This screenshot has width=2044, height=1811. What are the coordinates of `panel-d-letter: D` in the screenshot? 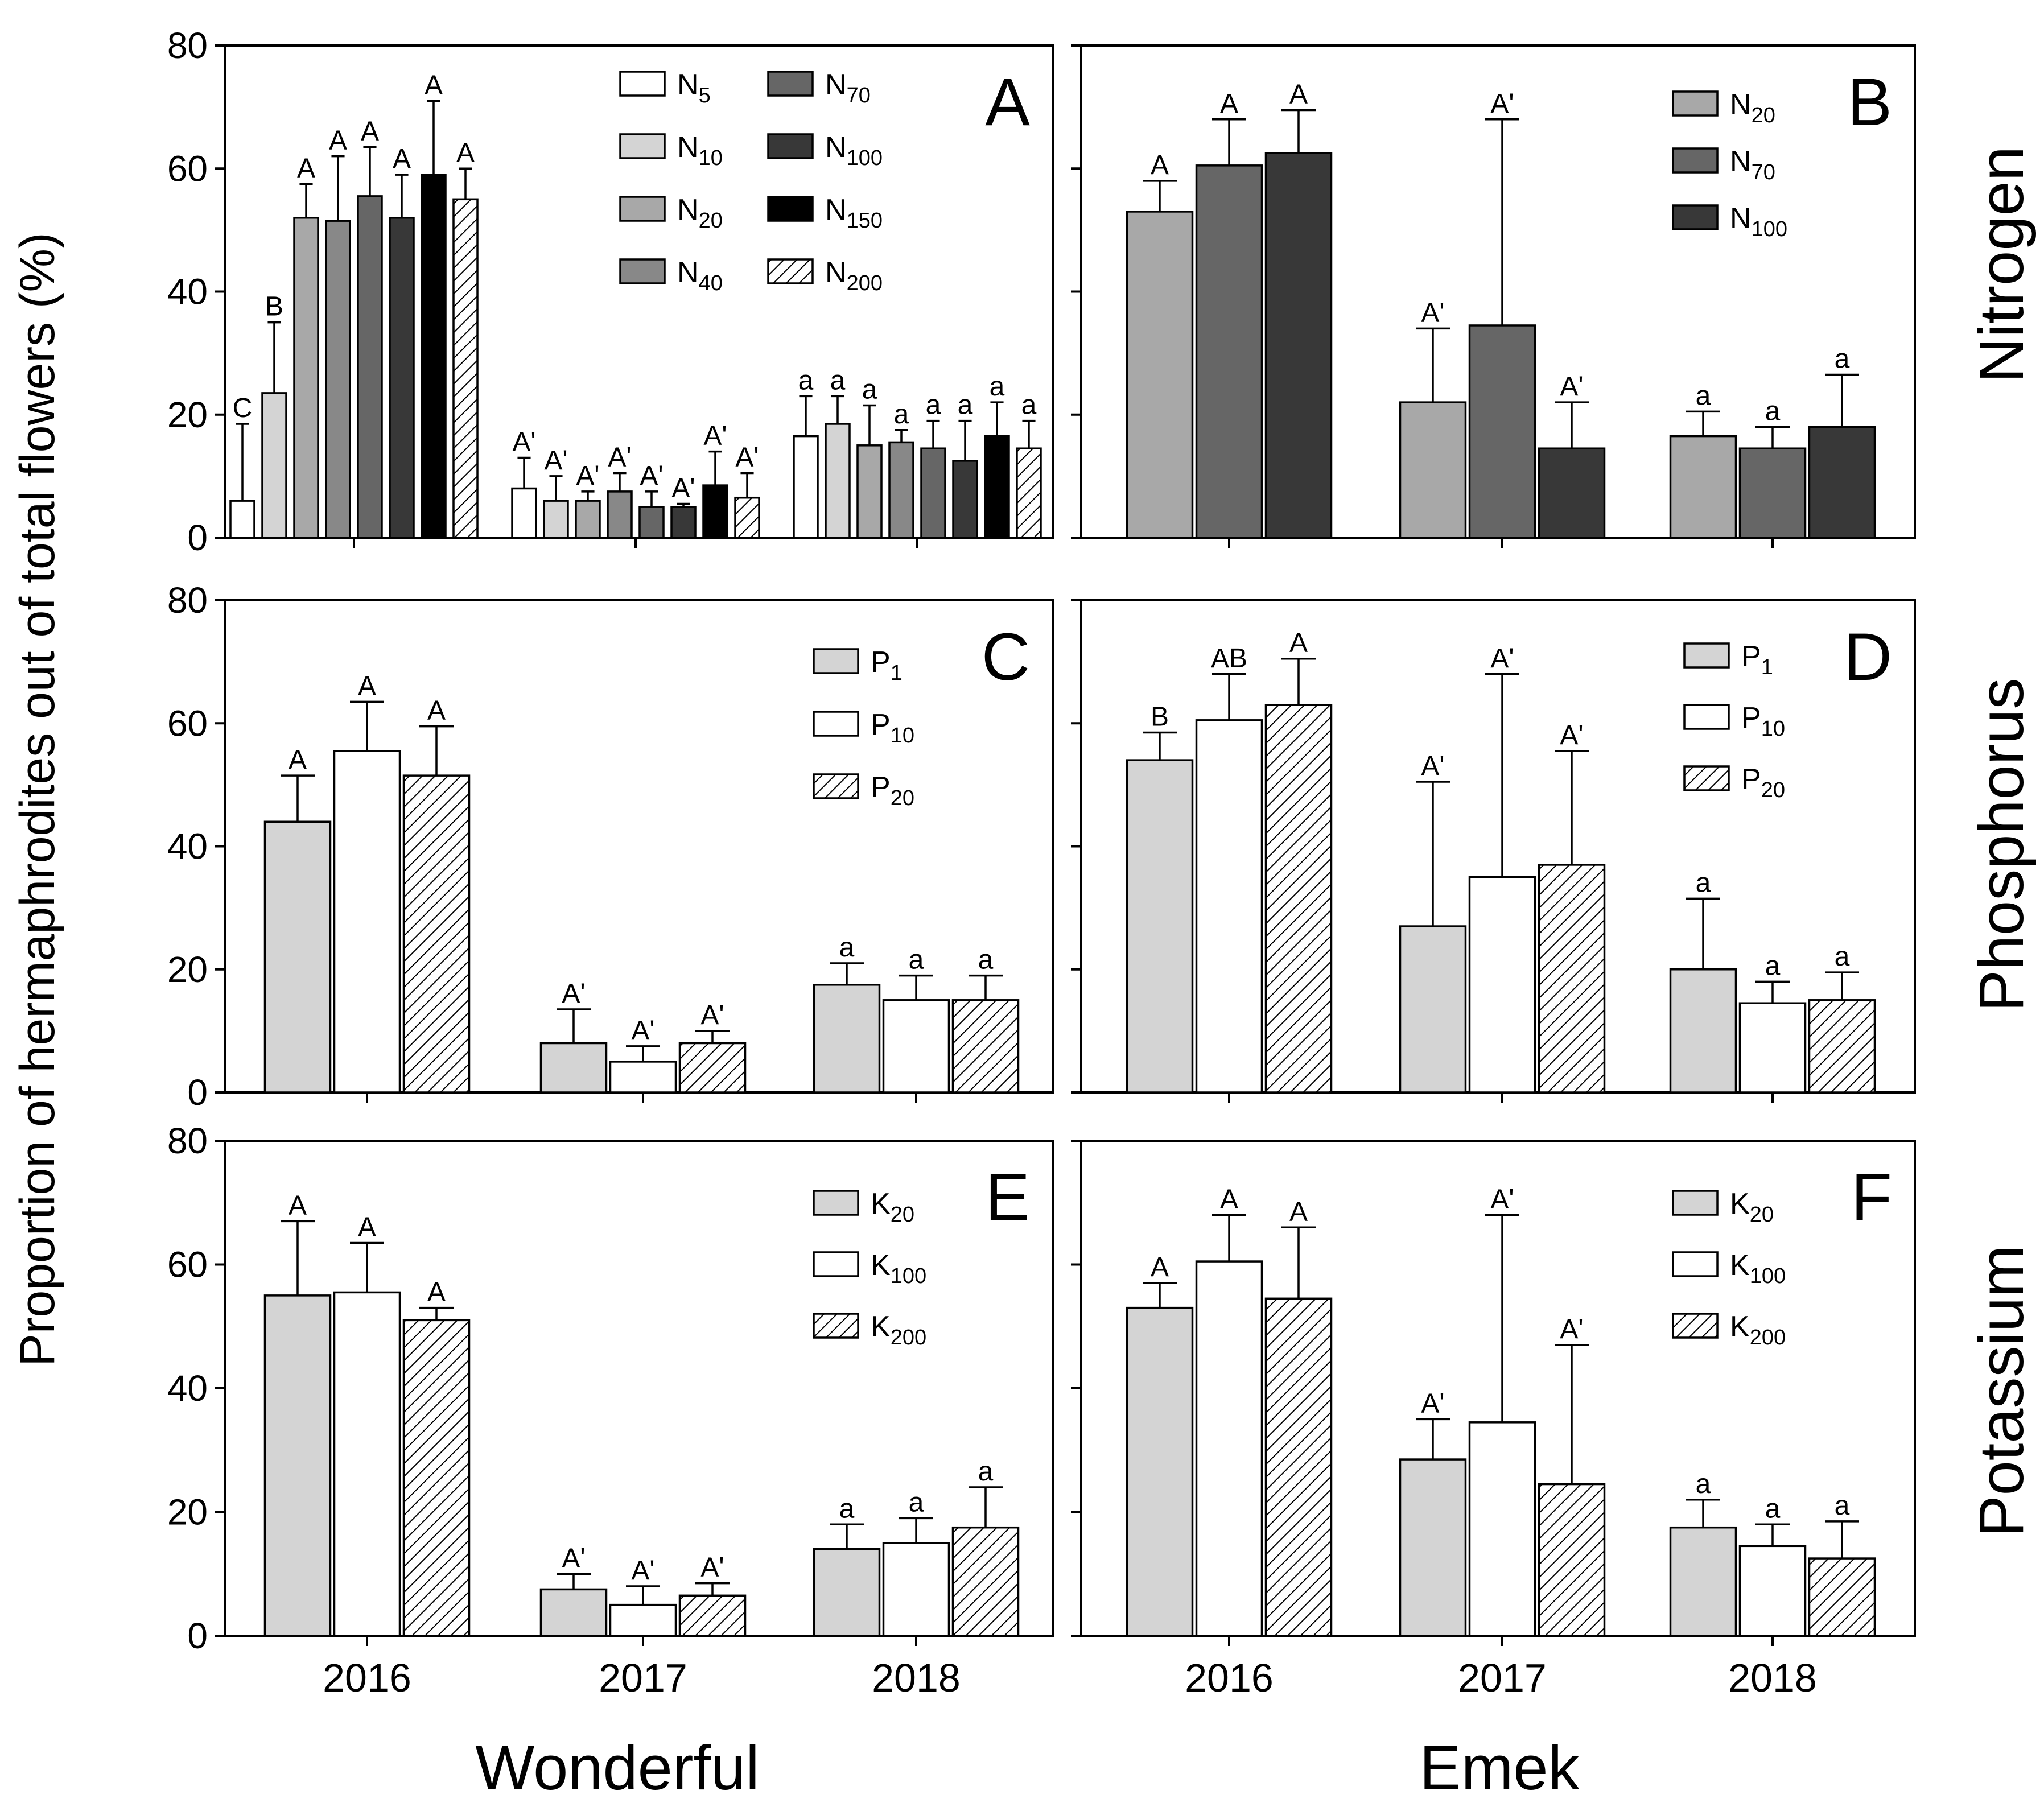 It's located at (1868, 657).